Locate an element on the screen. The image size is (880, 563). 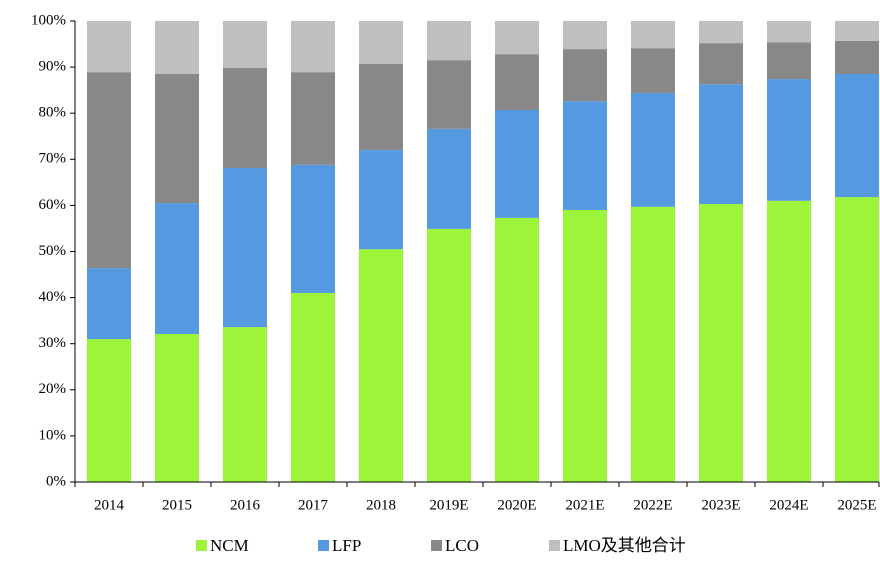
y-tick-label: 20% is located at coordinates (53, 389).